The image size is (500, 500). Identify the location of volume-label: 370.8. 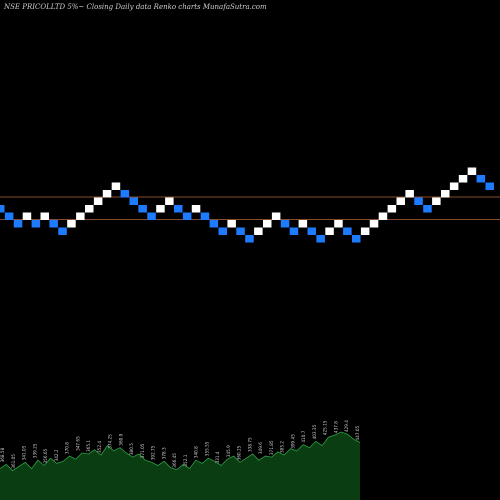
(67, 448).